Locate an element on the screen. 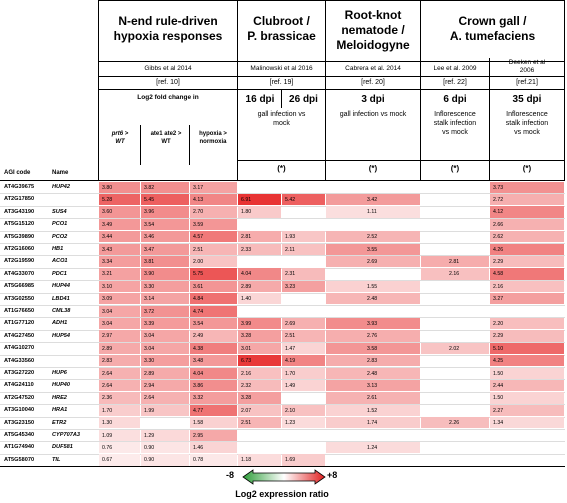 The image size is (567, 503). expression-cell: 1.09 is located at coordinates (119, 435).